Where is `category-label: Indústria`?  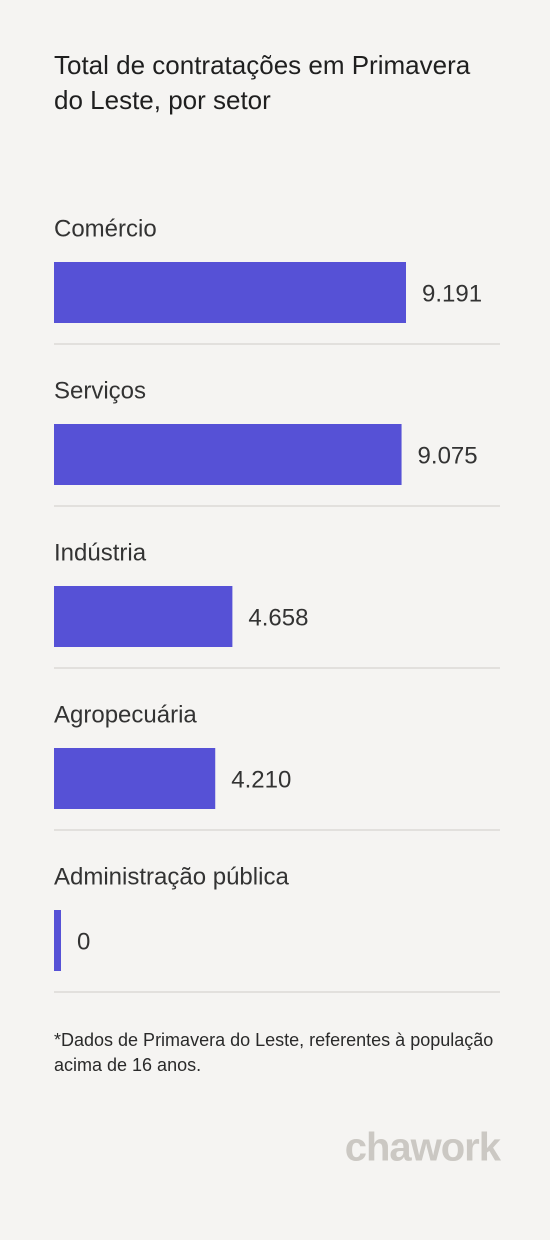 category-label: Indústria is located at coordinates (100, 552).